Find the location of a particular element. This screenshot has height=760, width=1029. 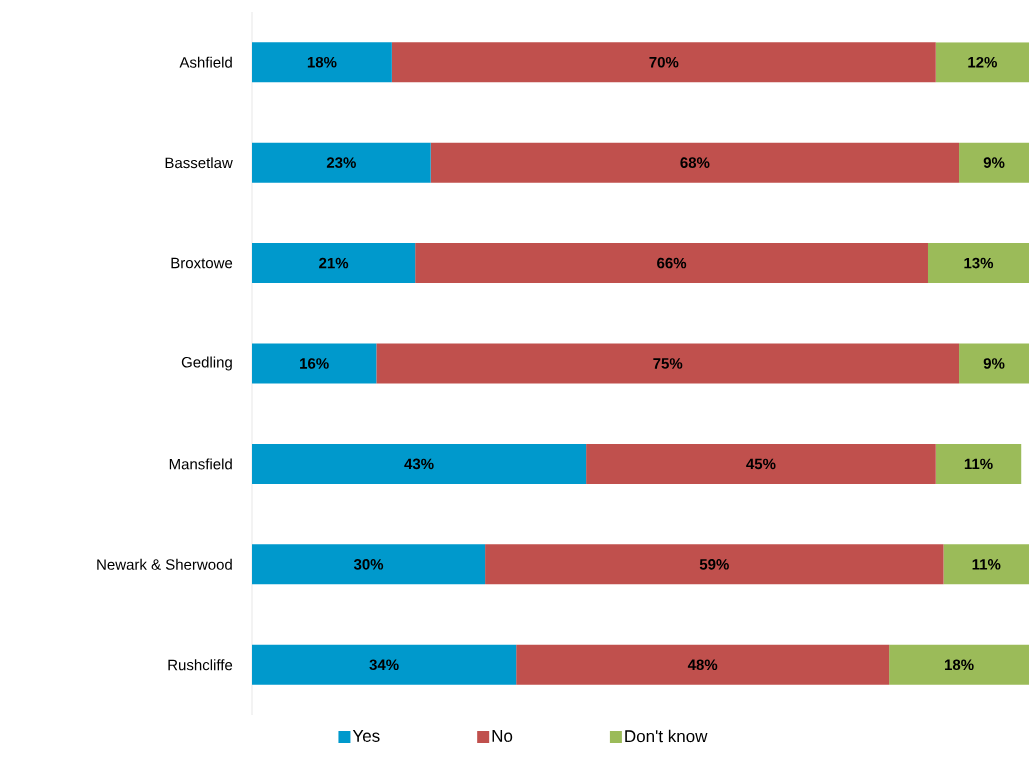

data-label: 12% is located at coordinates (982, 62).